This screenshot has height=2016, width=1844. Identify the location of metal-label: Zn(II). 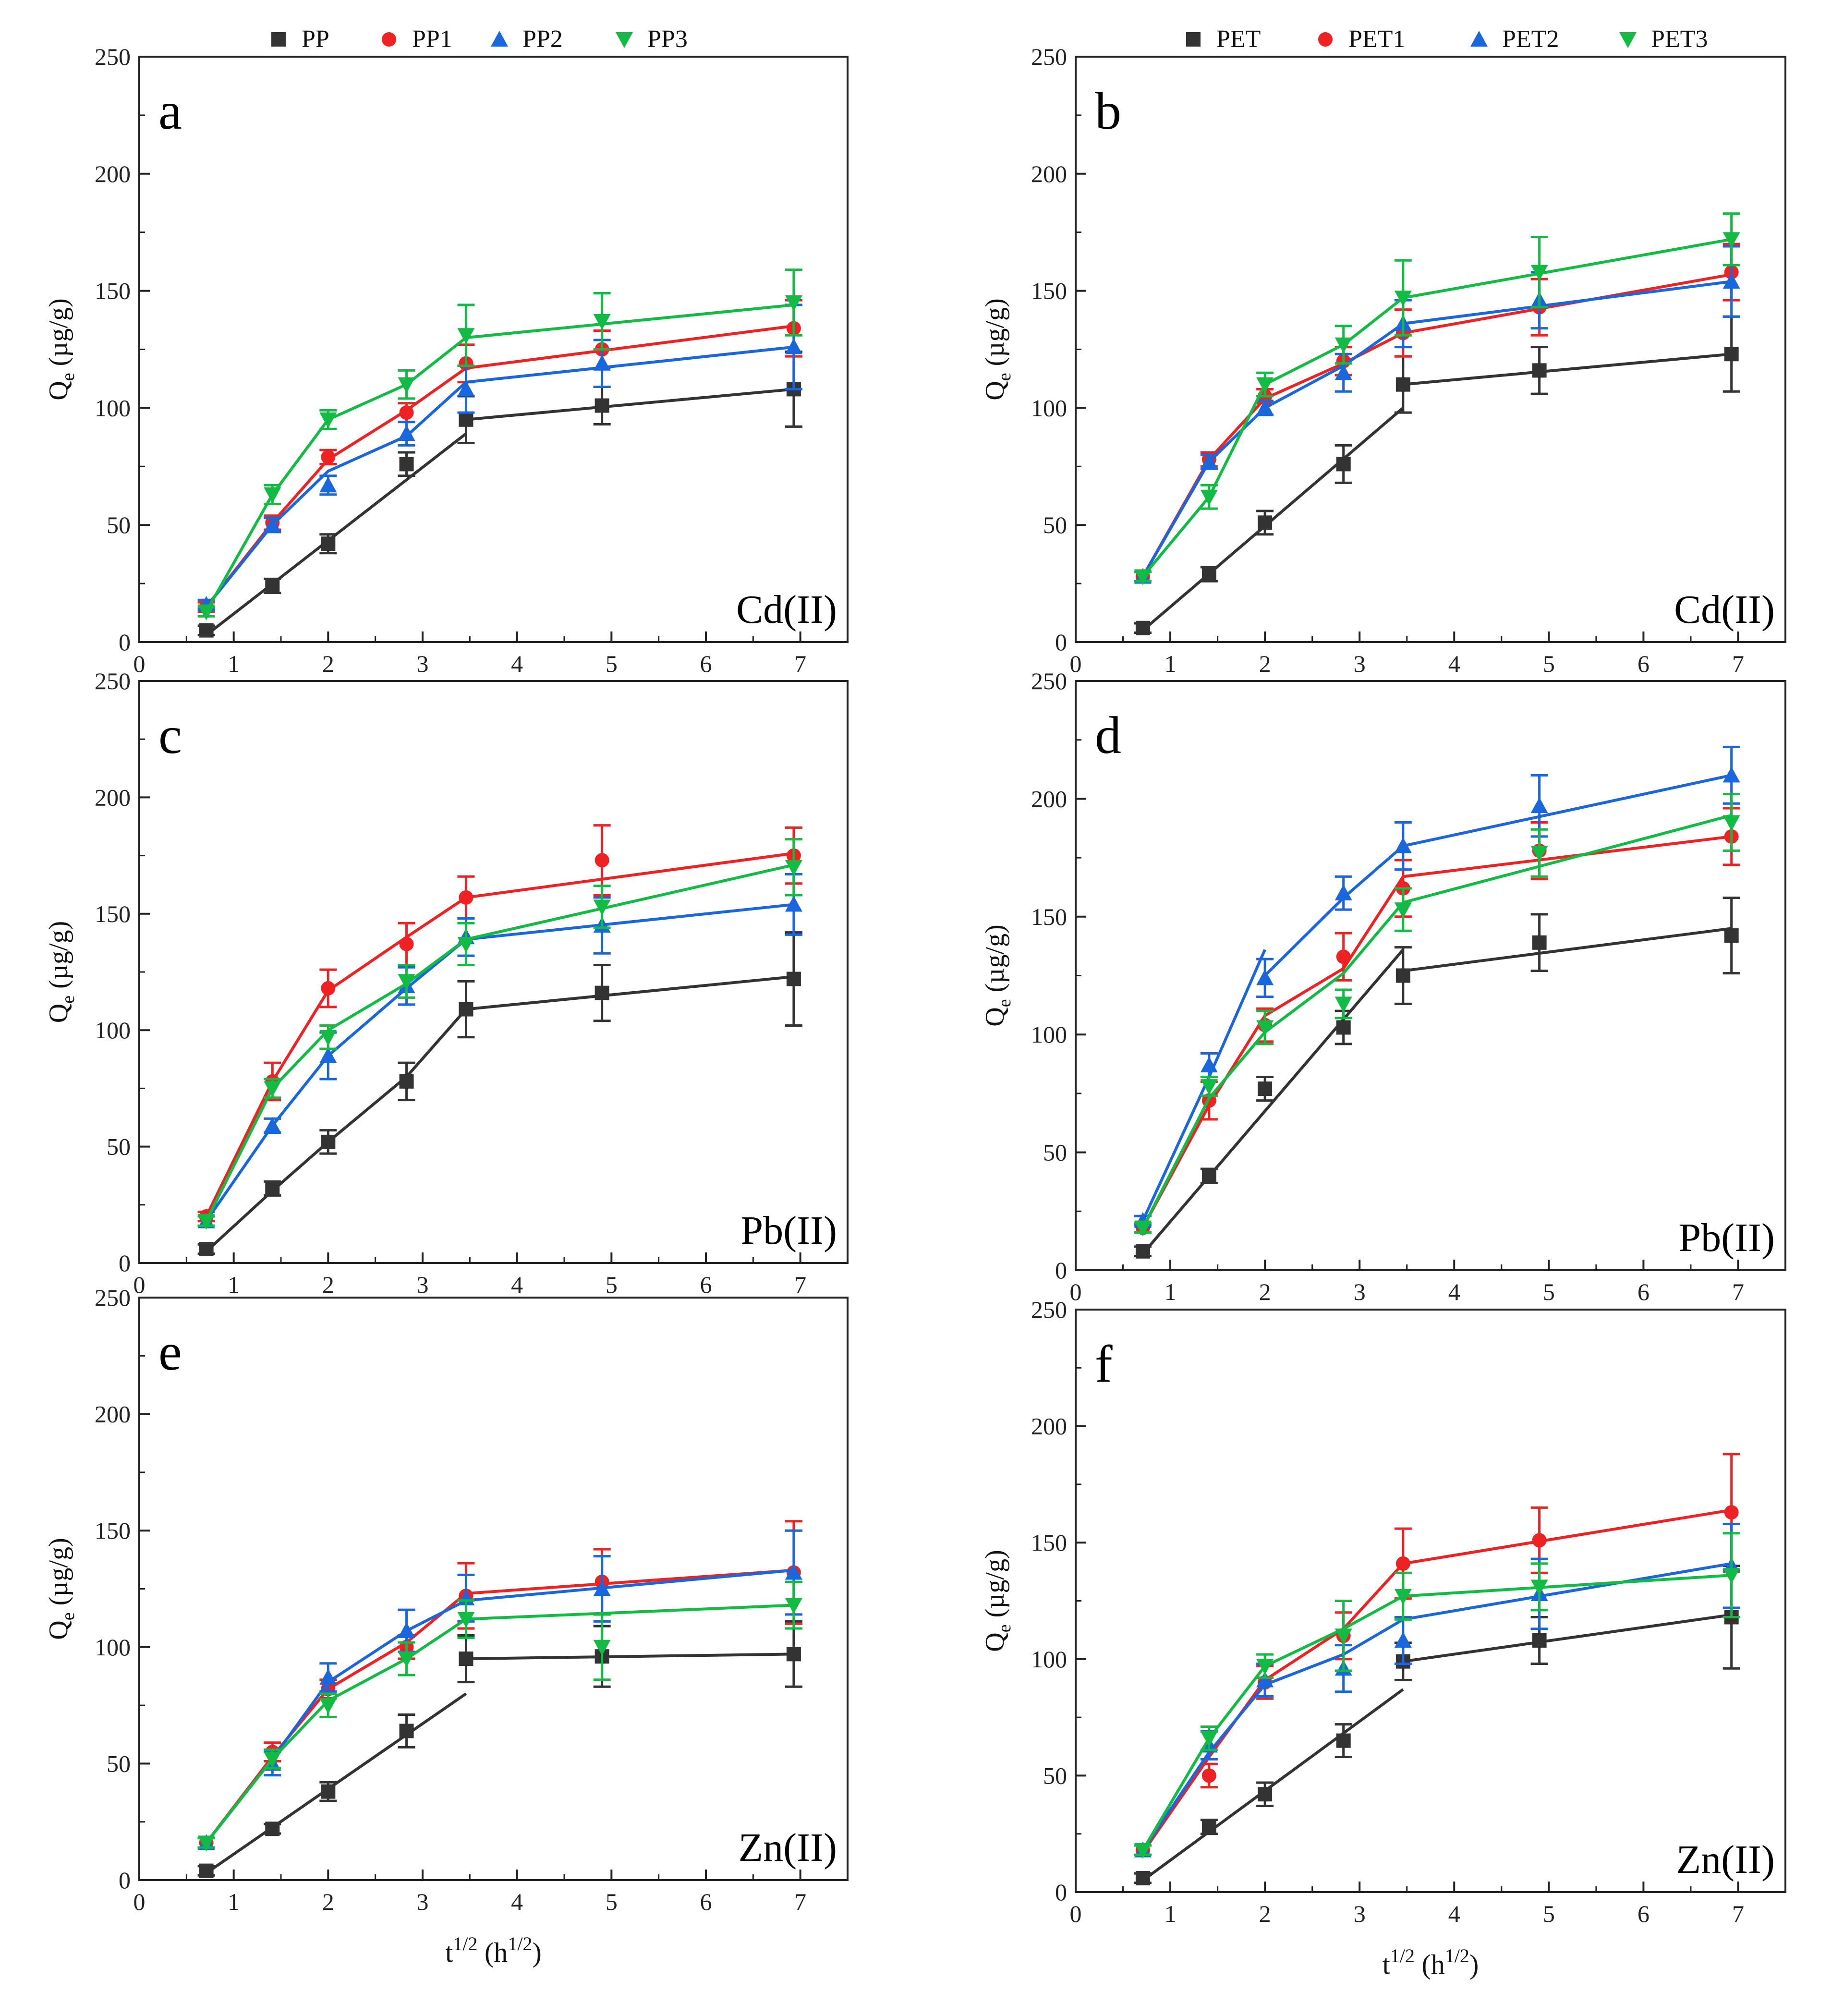
(1725, 1859).